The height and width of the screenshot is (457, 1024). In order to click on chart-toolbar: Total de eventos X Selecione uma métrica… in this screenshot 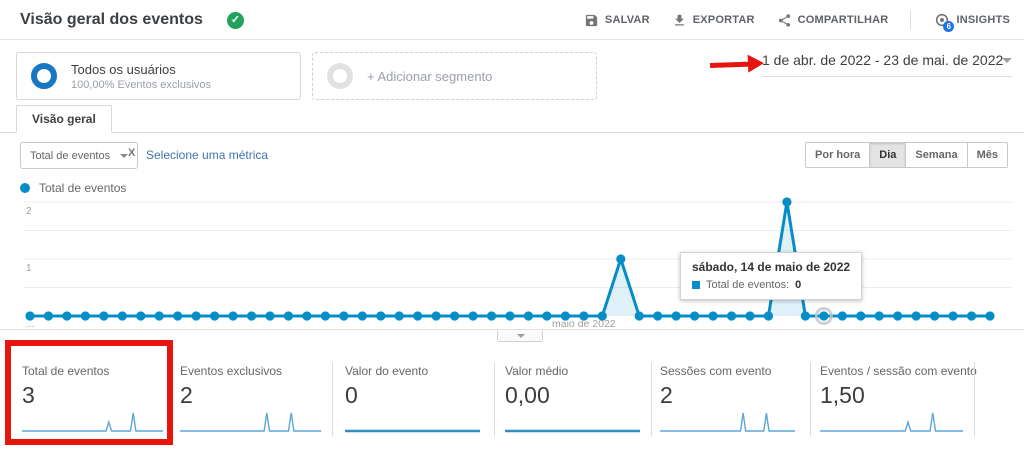, I will do `click(512, 155)`.